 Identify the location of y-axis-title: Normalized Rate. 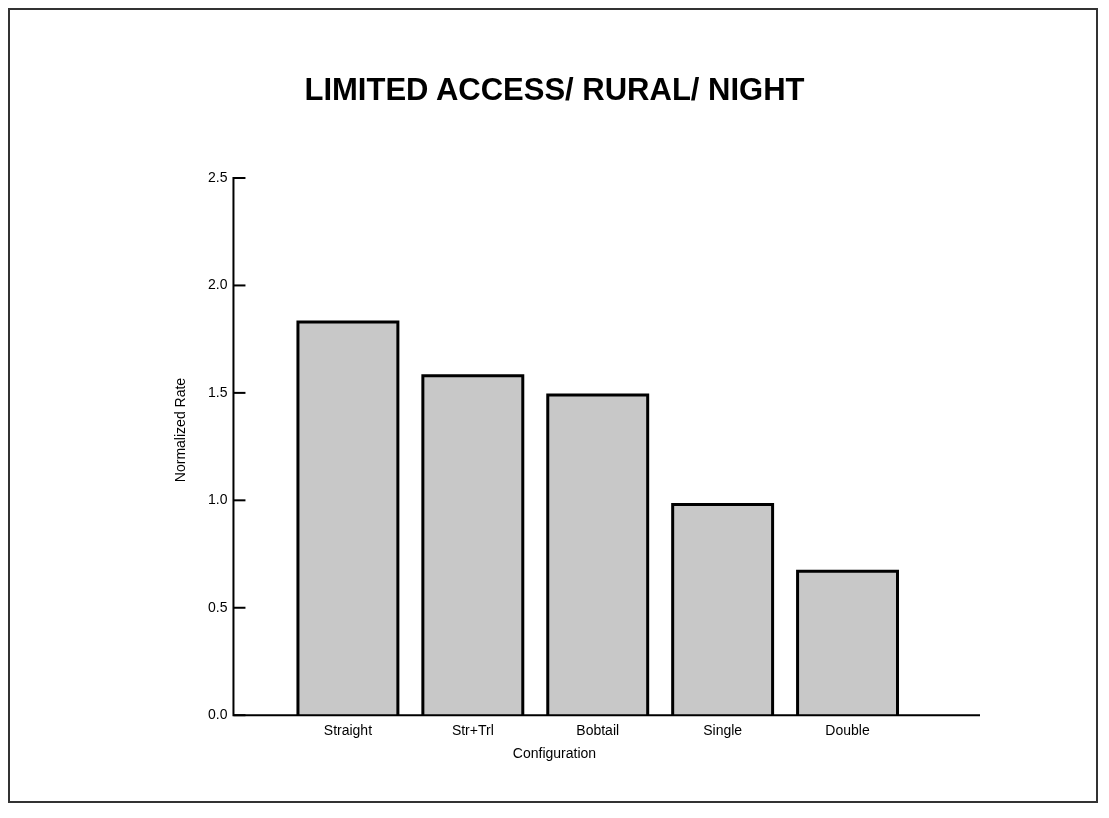
(180, 430).